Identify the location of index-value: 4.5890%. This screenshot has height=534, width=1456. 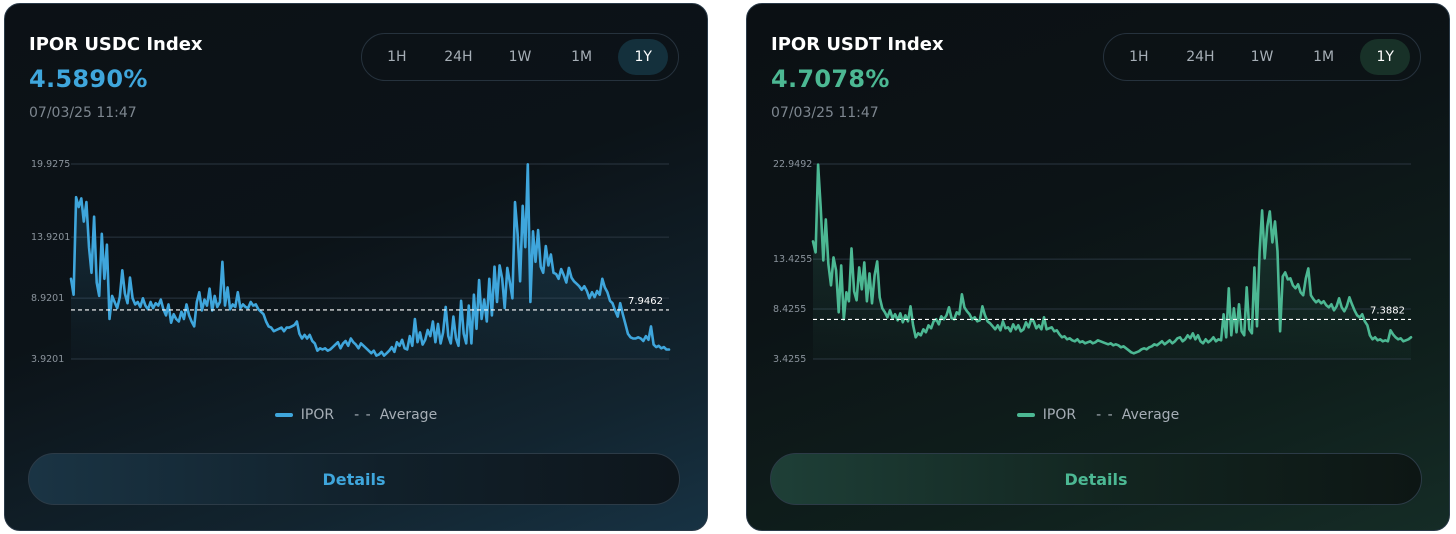
(88, 79).